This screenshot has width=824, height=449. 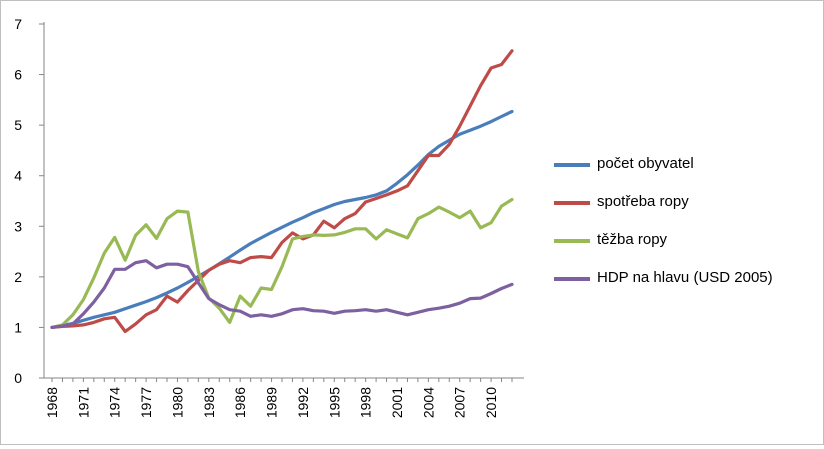 I want to click on legend-item: počet obyvatel, so click(x=685, y=172).